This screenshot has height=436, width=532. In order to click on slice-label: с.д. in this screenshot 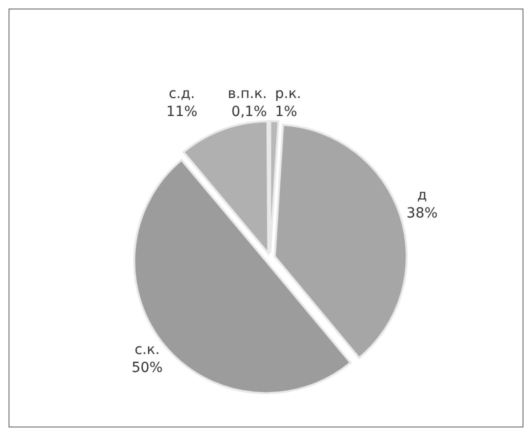, I will do `click(181, 94)`.